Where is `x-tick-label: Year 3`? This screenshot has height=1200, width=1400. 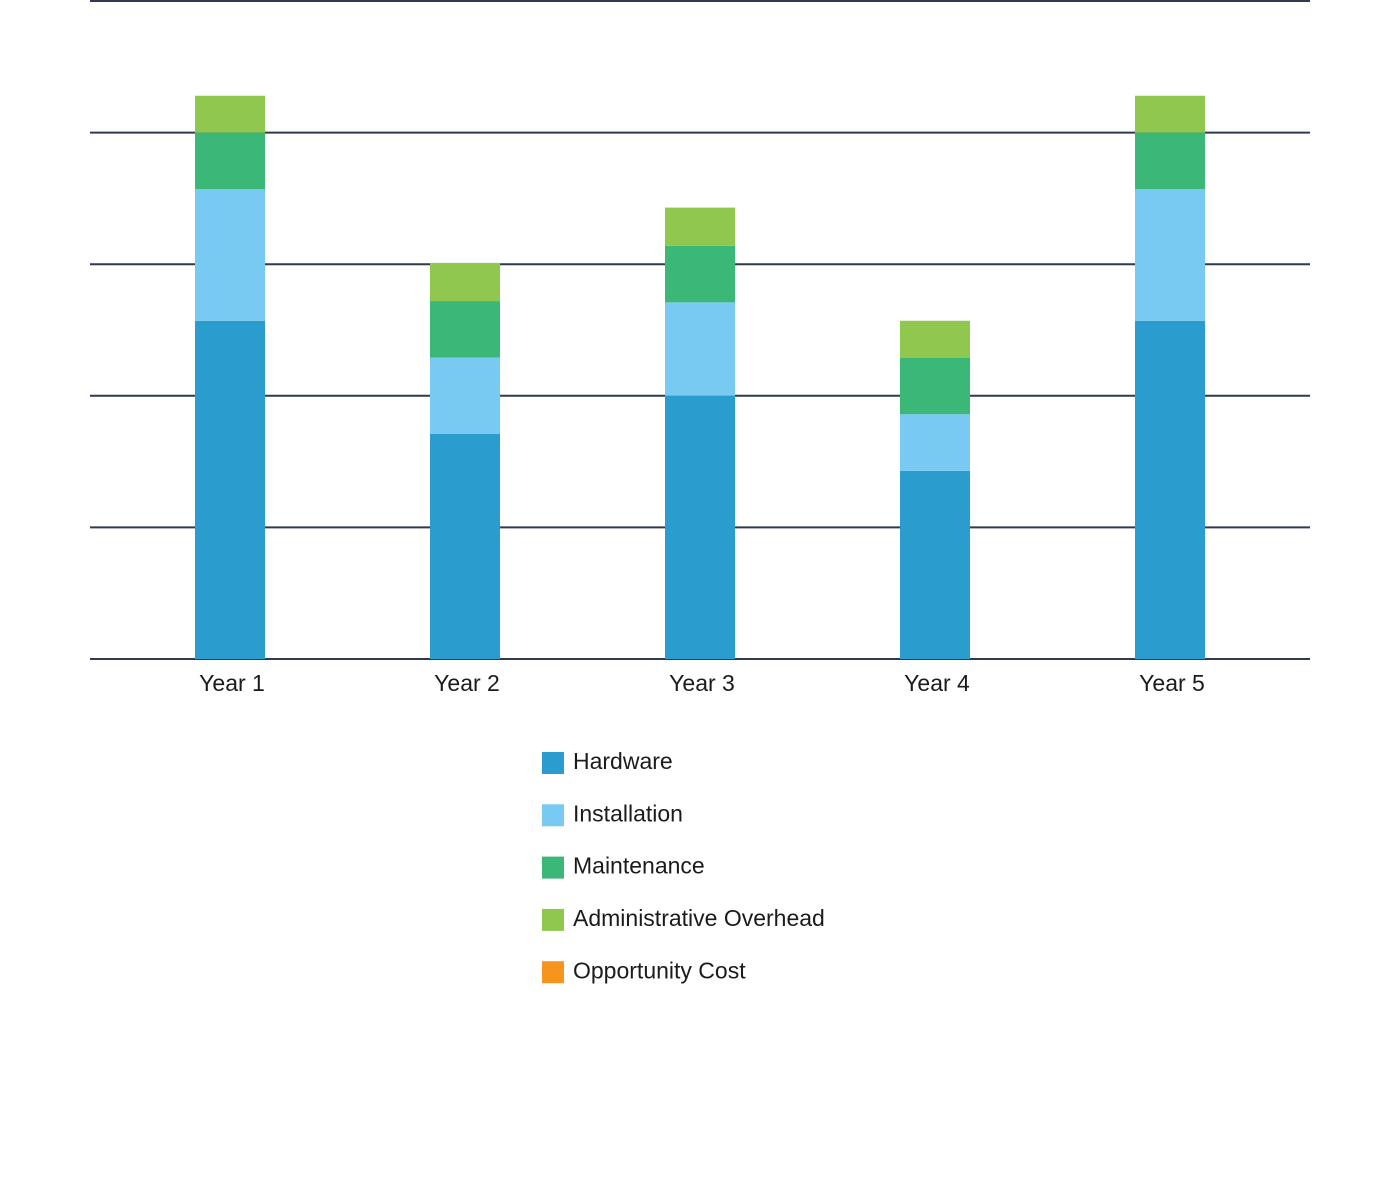 x-tick-label: Year 3 is located at coordinates (702, 683).